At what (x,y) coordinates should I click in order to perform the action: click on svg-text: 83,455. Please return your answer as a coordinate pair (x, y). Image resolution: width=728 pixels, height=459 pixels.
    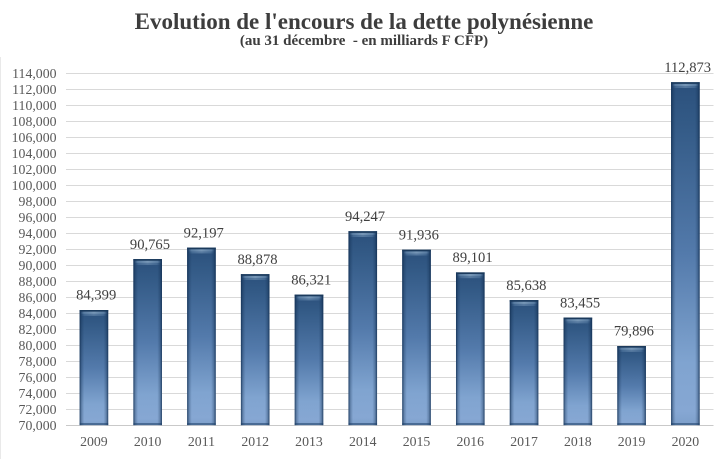
    Looking at the image, I should click on (580, 303).